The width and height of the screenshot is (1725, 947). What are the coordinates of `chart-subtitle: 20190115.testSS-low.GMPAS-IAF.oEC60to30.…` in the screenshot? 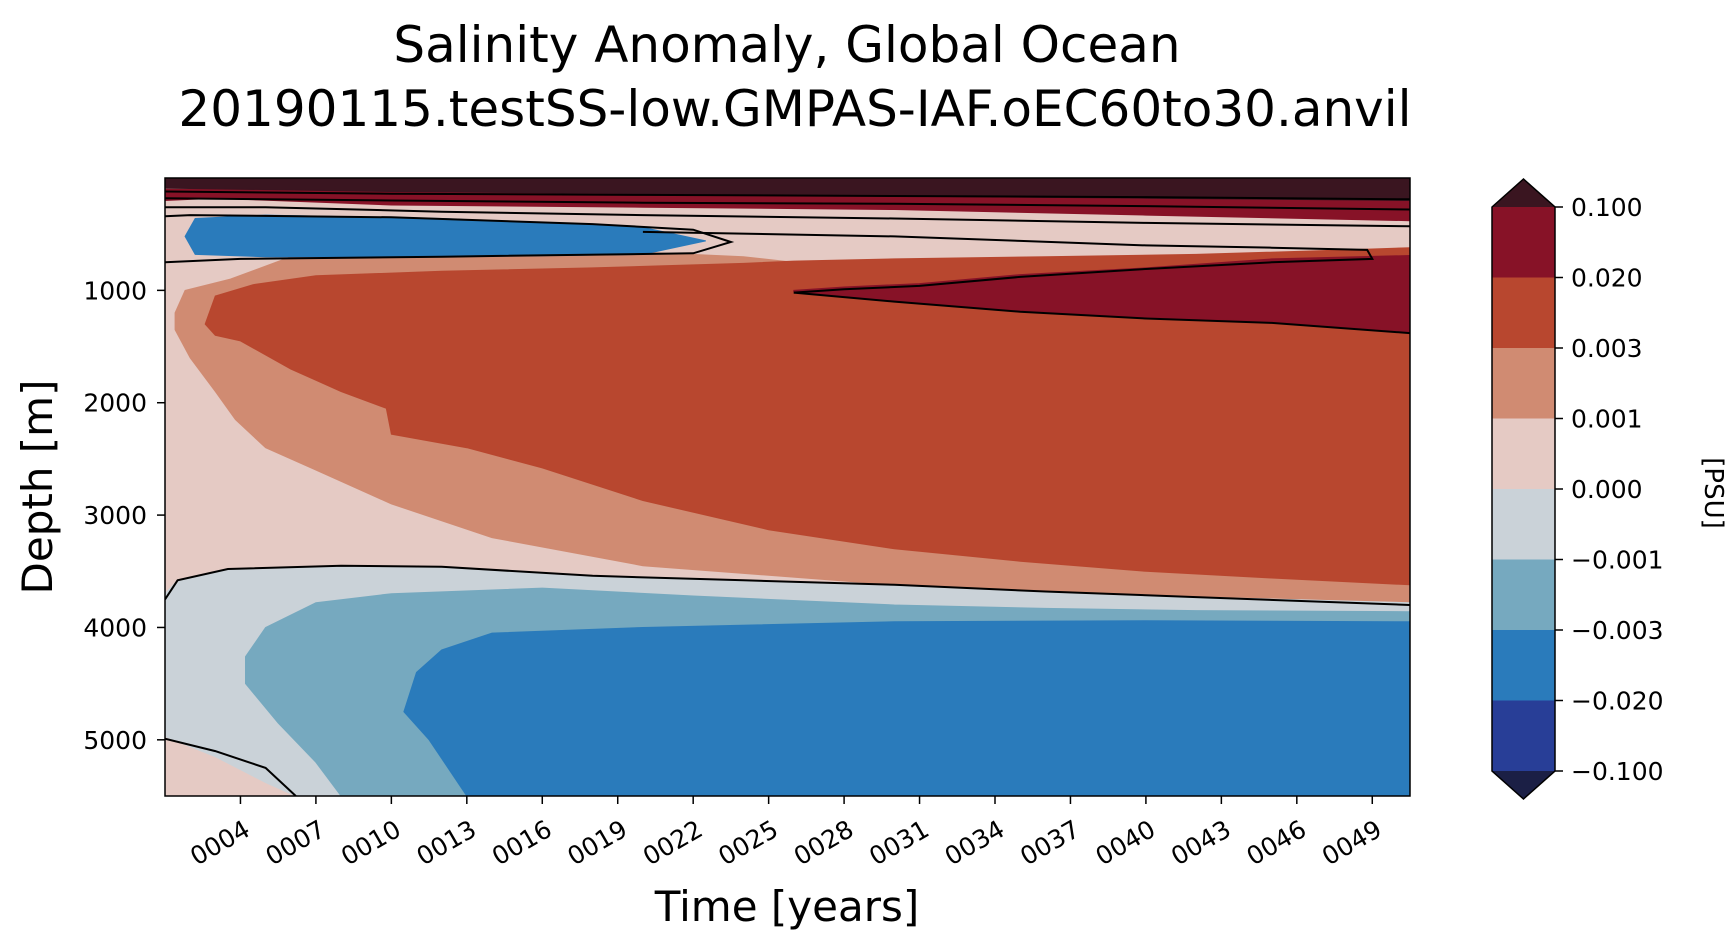 It's located at (794, 109).